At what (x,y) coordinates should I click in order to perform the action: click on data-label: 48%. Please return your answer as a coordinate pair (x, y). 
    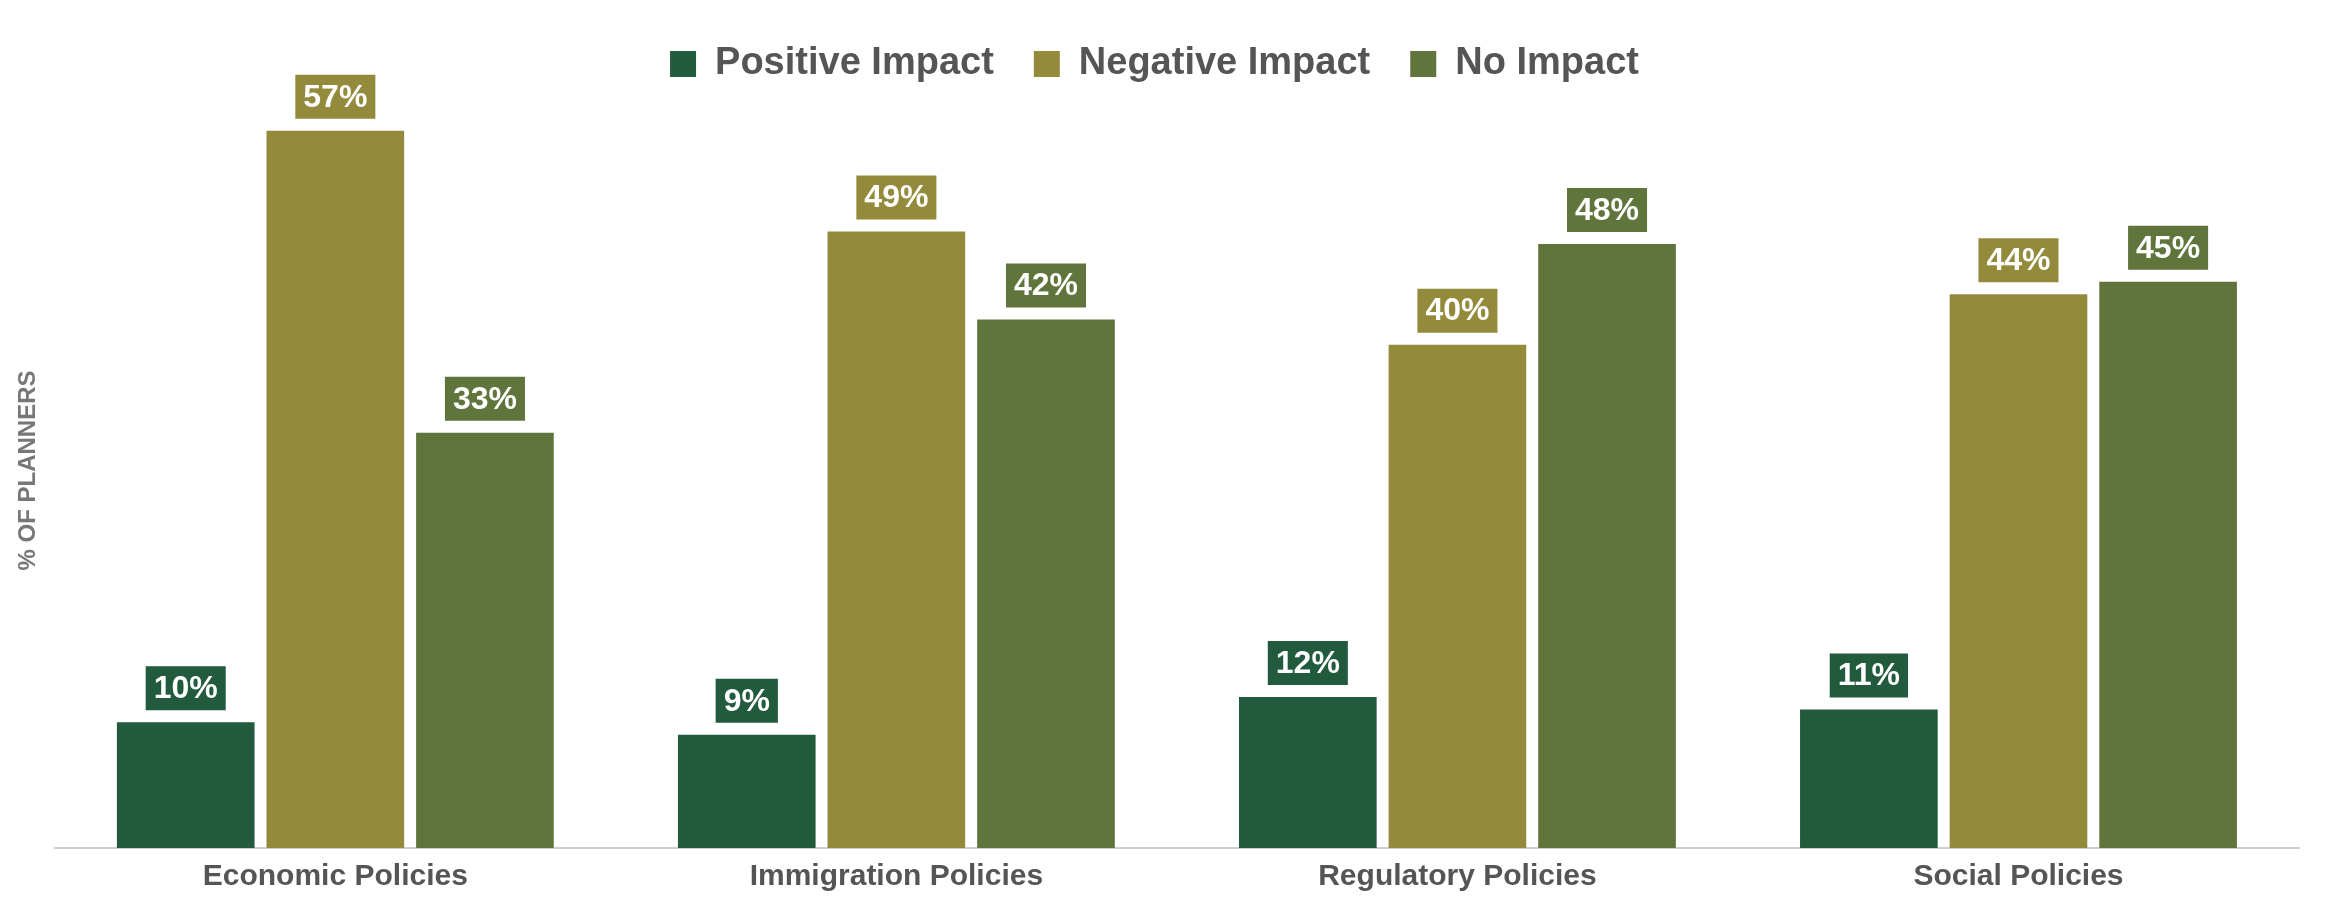
    Looking at the image, I should click on (1607, 208).